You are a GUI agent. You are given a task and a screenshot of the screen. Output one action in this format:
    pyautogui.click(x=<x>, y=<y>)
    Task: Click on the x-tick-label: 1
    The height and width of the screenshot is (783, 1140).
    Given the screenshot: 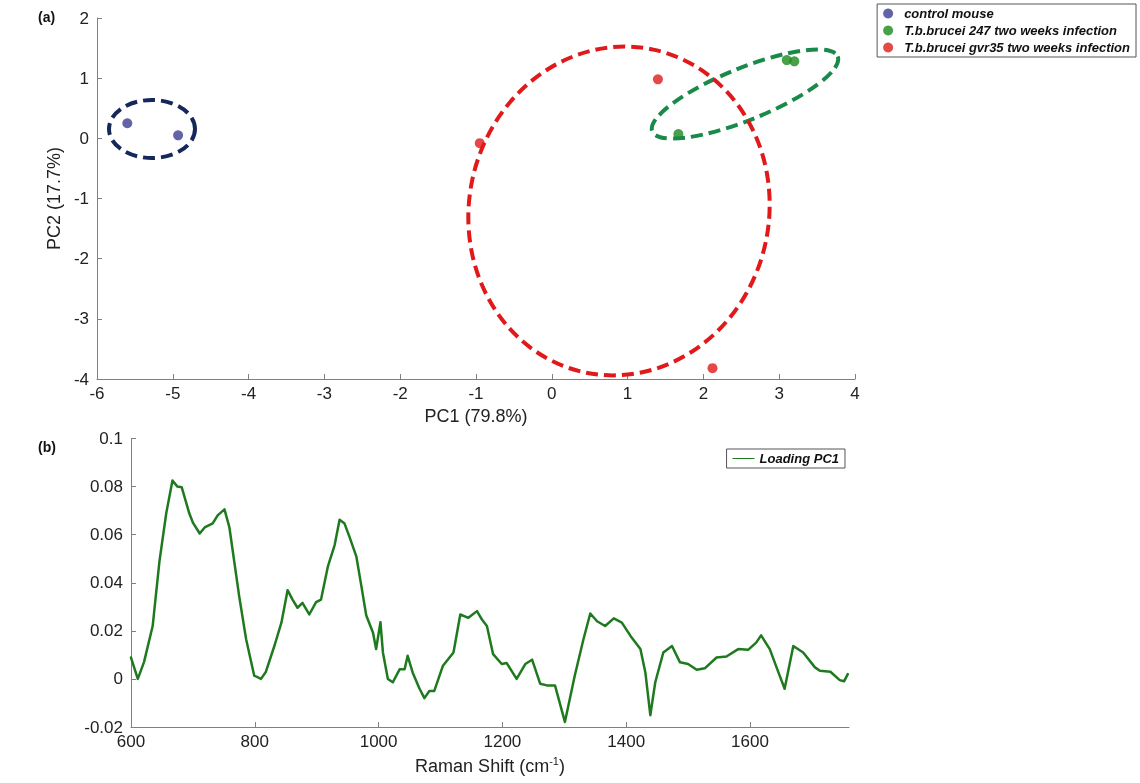 What is the action you would take?
    pyautogui.click(x=627, y=393)
    